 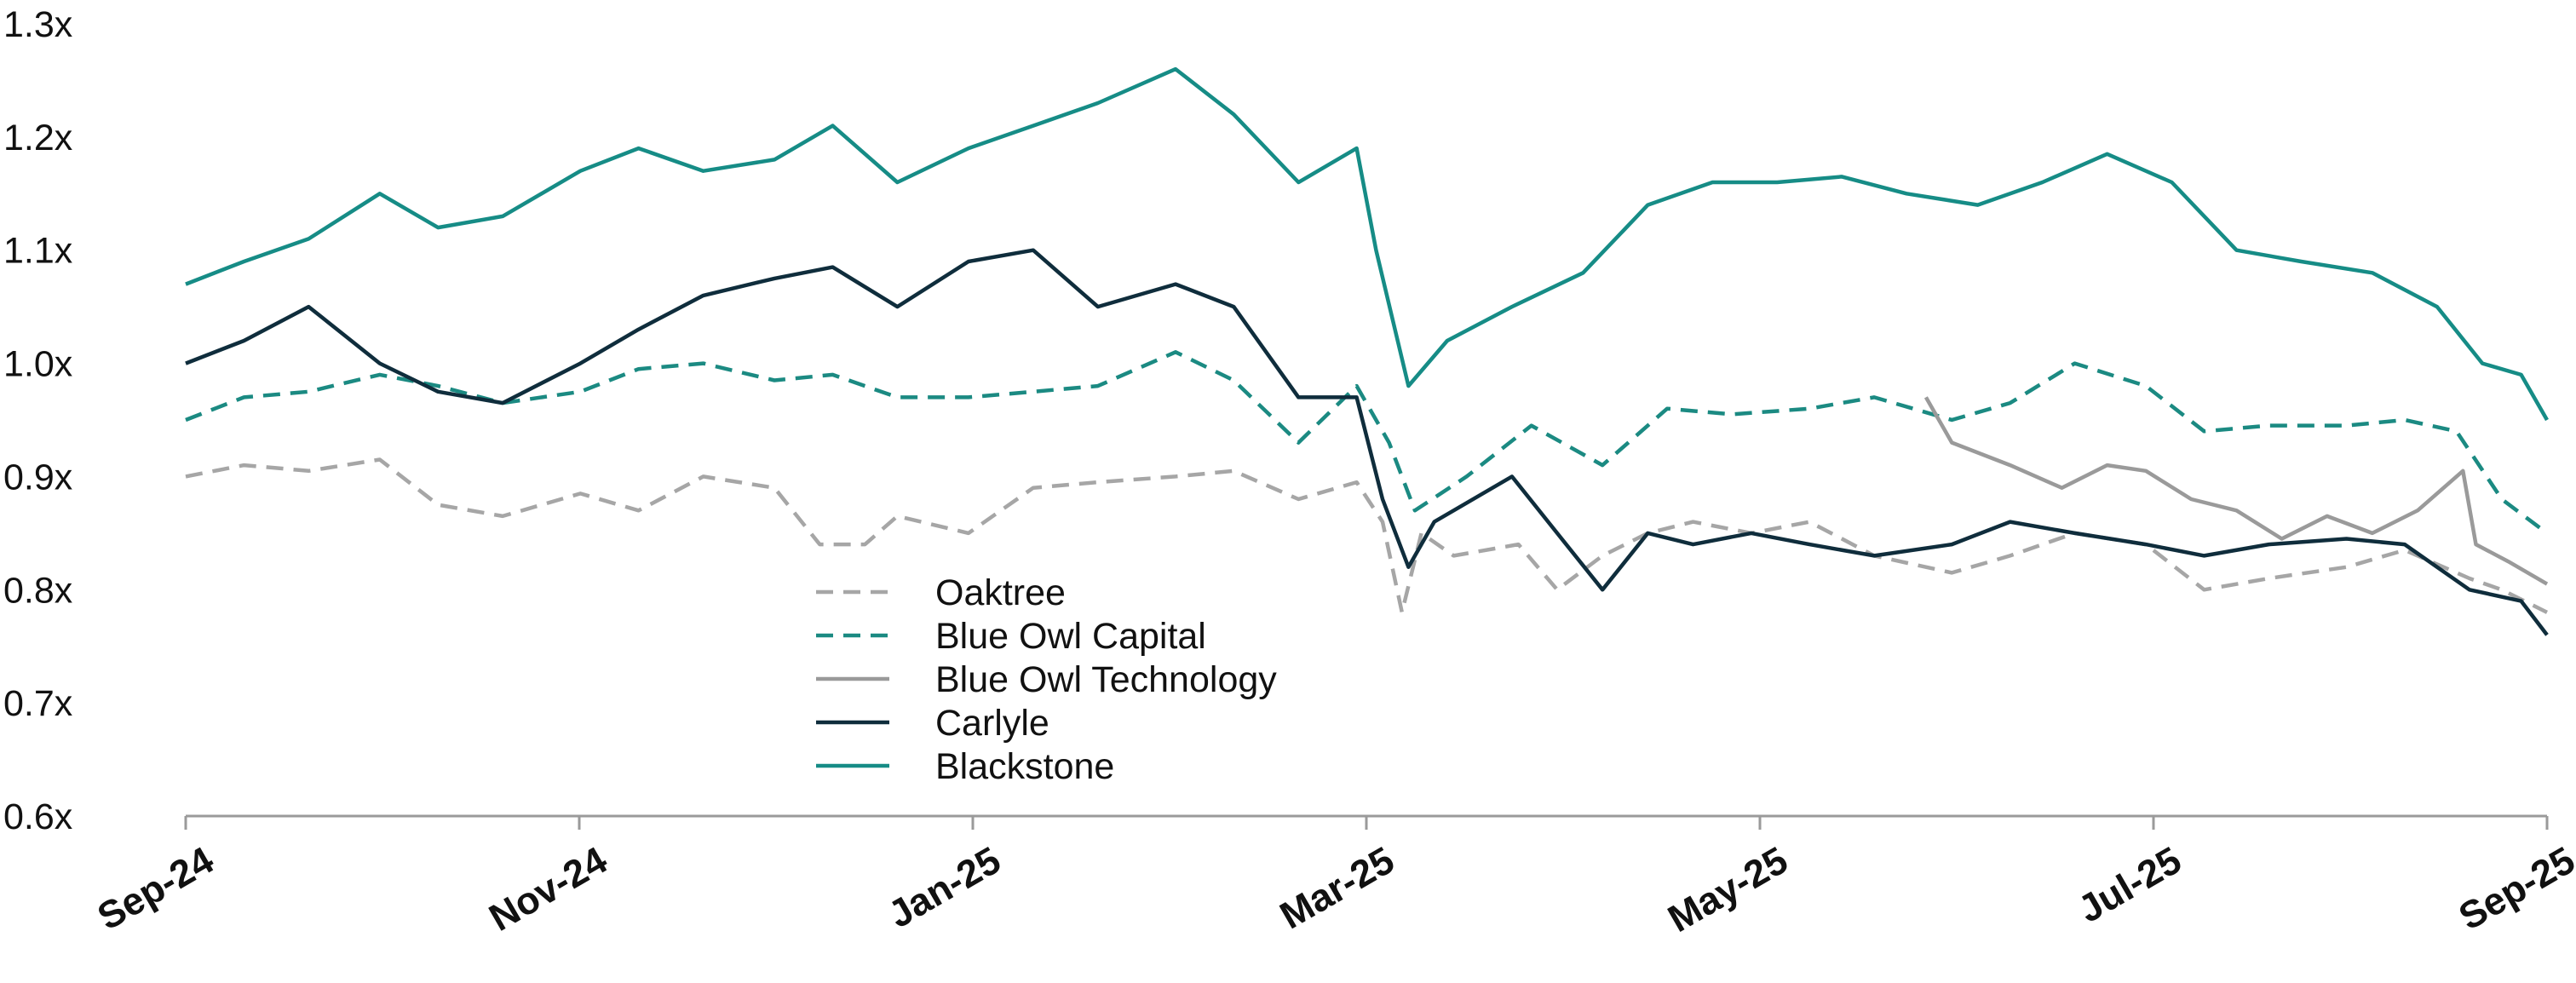 What do you see at coordinates (2130, 884) in the screenshot?
I see `x-tick-label: Jul-25` at bounding box center [2130, 884].